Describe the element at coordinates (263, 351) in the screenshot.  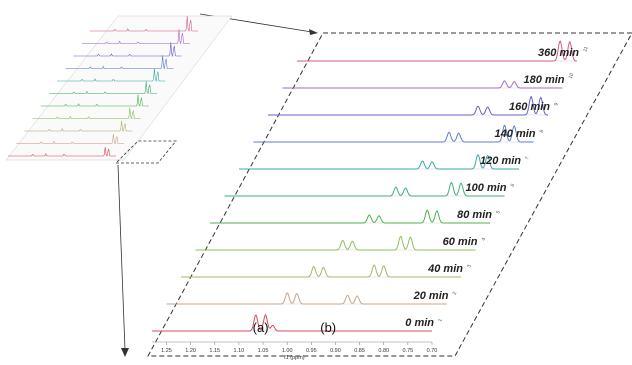
I see `x-tick-label: 1.05` at that location.